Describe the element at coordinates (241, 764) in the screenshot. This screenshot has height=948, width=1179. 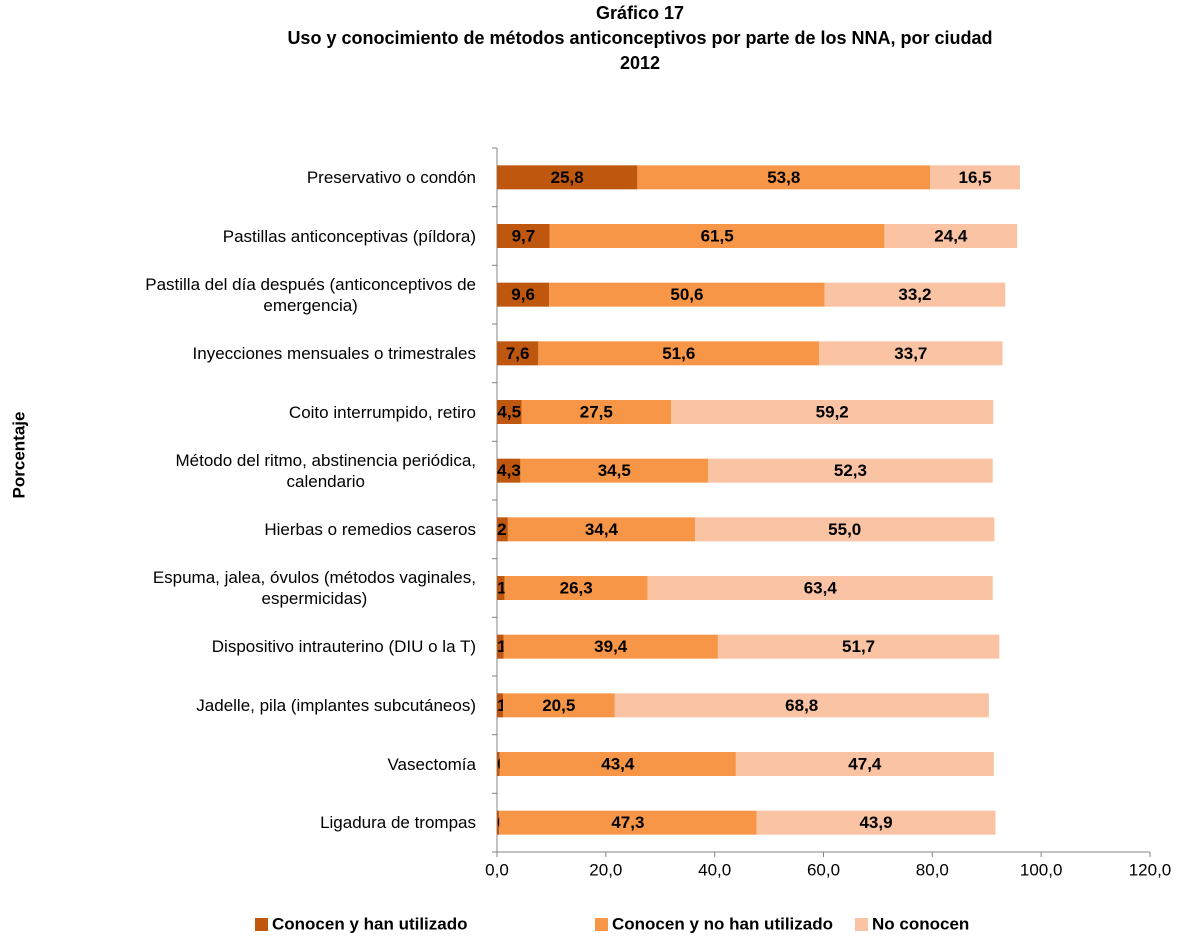
I see `category-label: Vasectomía` at that location.